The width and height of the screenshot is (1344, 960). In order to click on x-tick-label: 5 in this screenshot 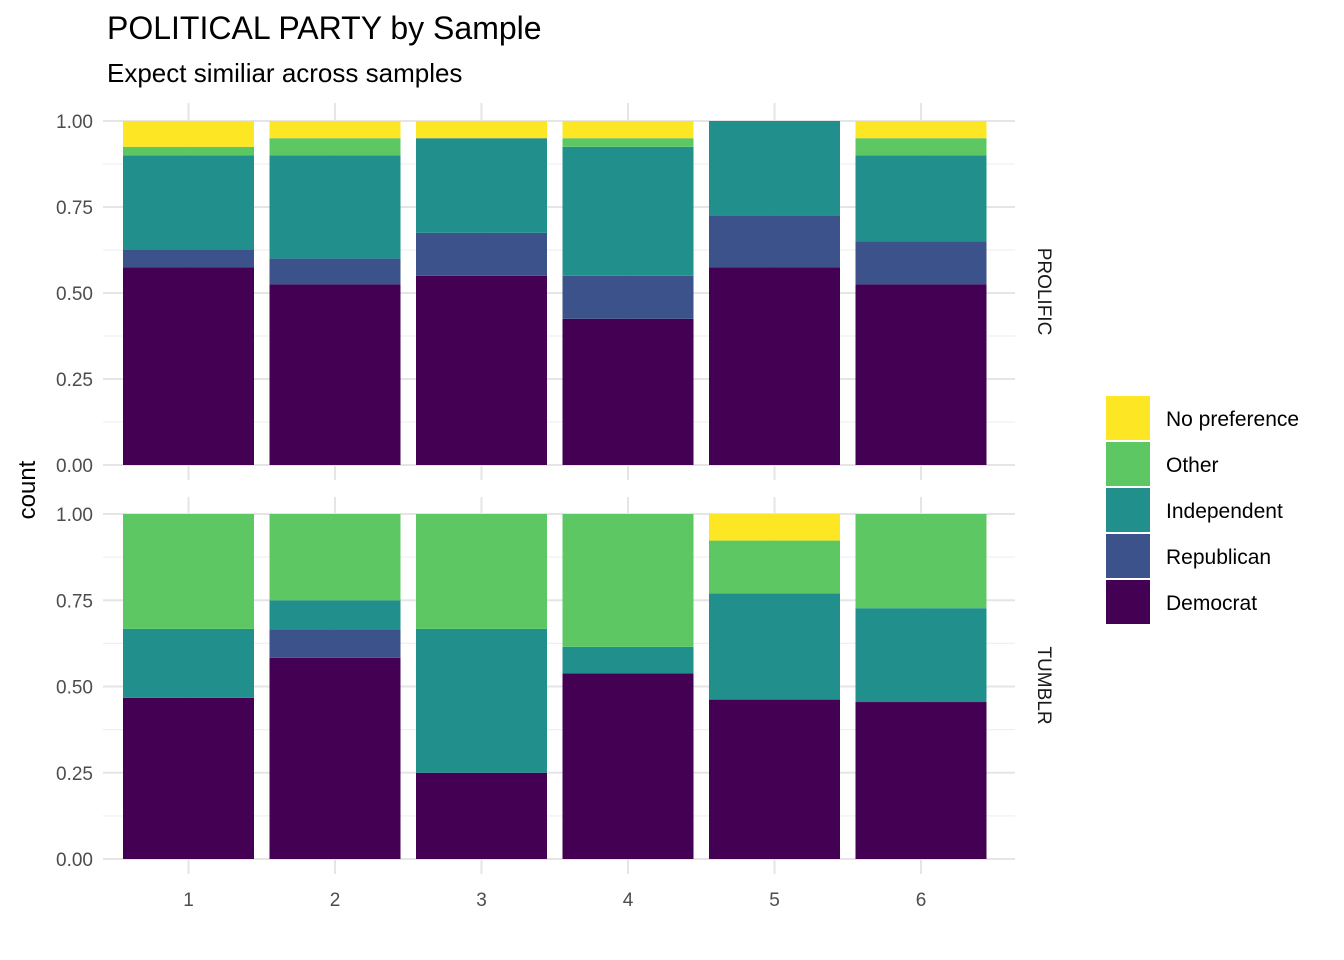, I will do `click(774, 900)`.